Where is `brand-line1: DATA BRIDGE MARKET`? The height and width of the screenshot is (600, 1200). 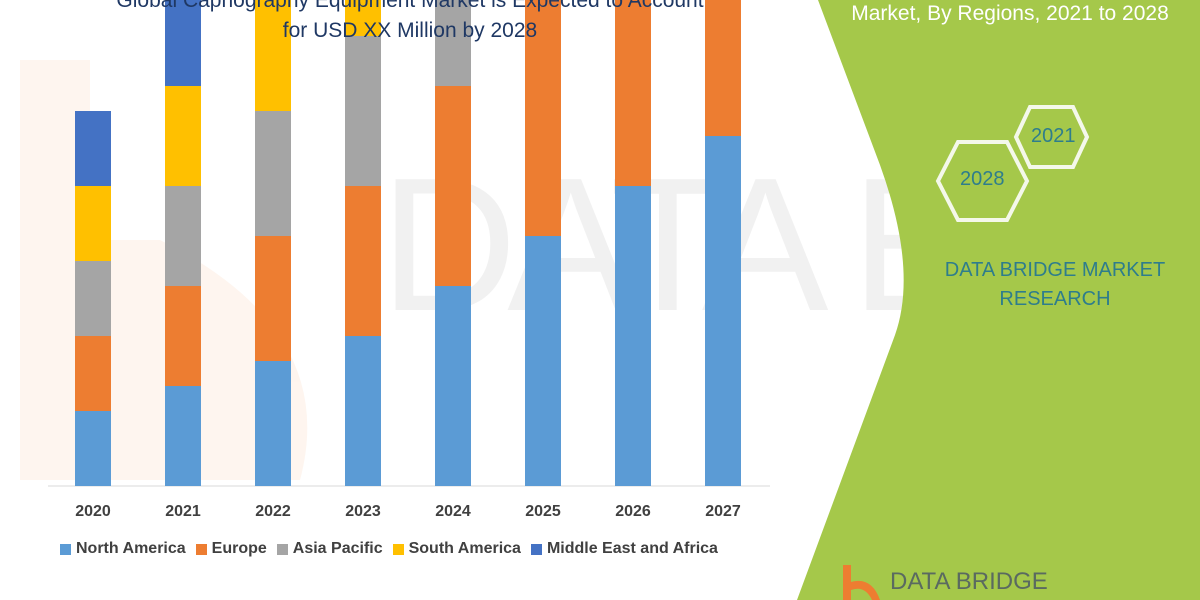
brand-line1: DATA BRIDGE MARKET is located at coordinates (1055, 270).